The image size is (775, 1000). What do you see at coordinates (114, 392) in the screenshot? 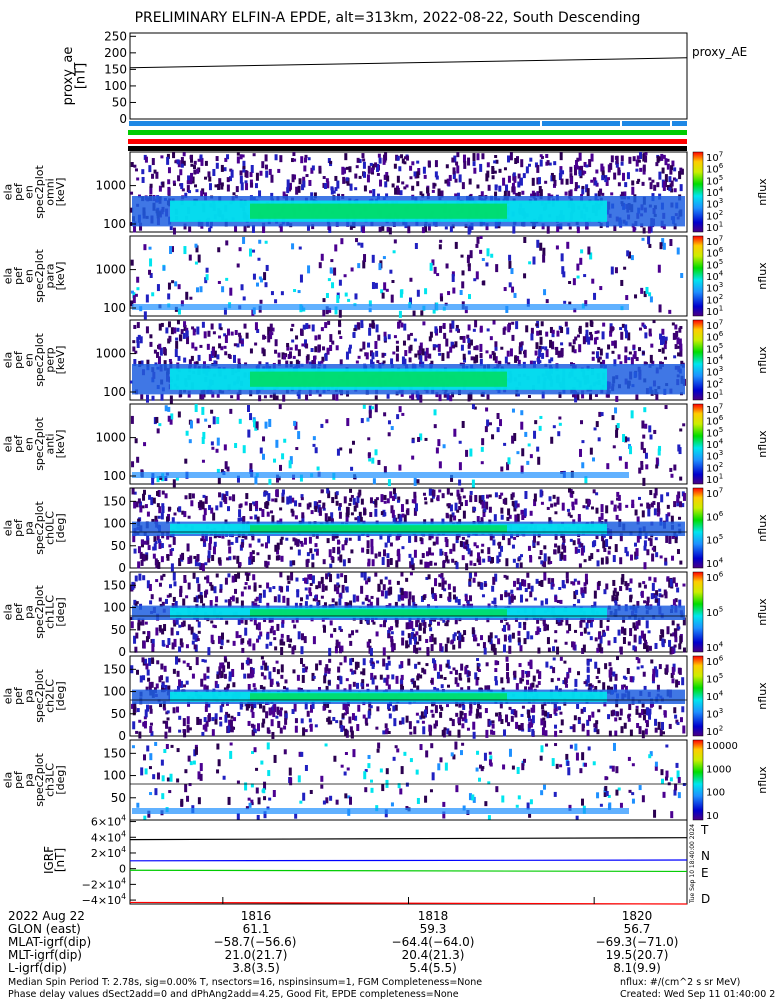
I see `spectrogram-ytick-label: 100` at bounding box center [114, 392].